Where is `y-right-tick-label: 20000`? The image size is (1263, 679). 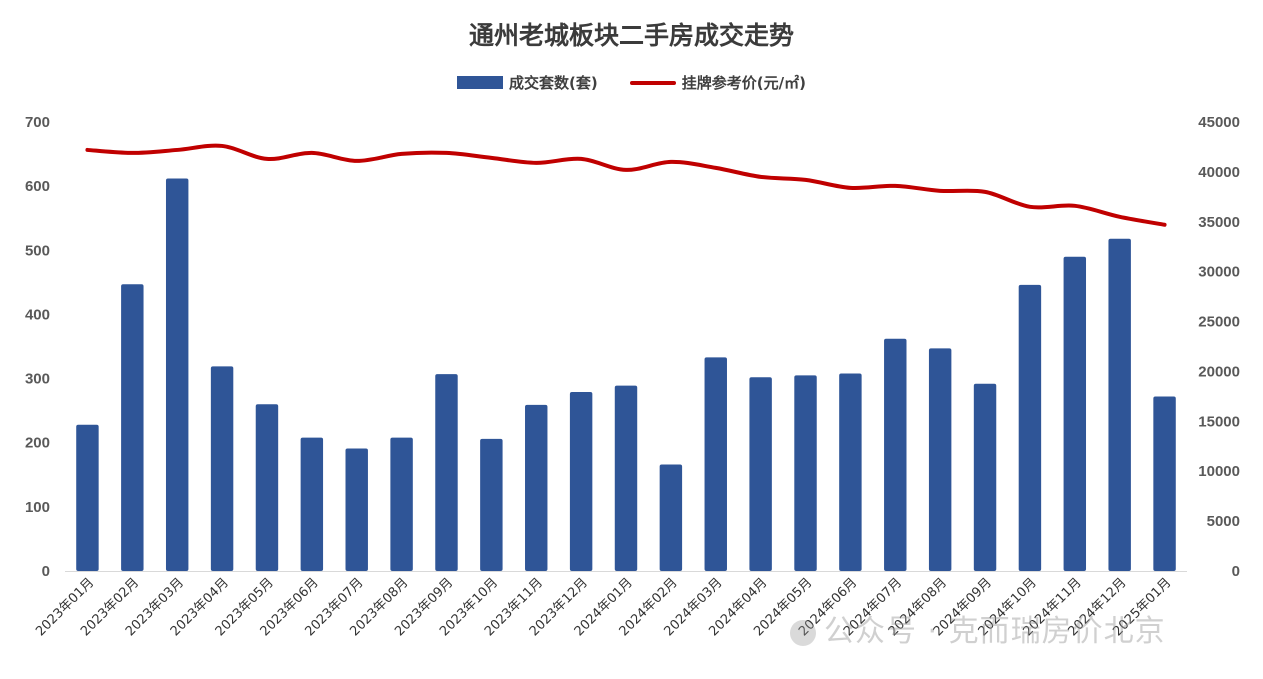 y-right-tick-label: 20000 is located at coordinates (1219, 371).